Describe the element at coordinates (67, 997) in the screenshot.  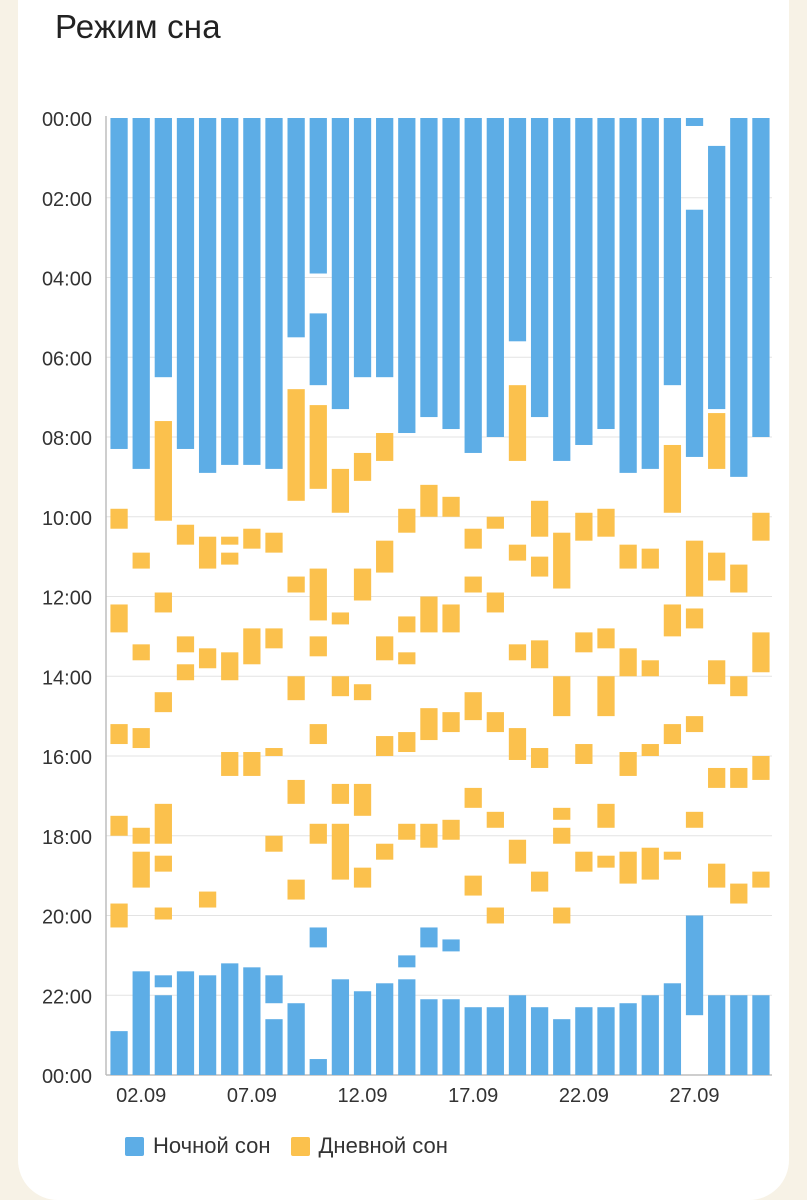
I see `y-tick-label: 22:00` at that location.